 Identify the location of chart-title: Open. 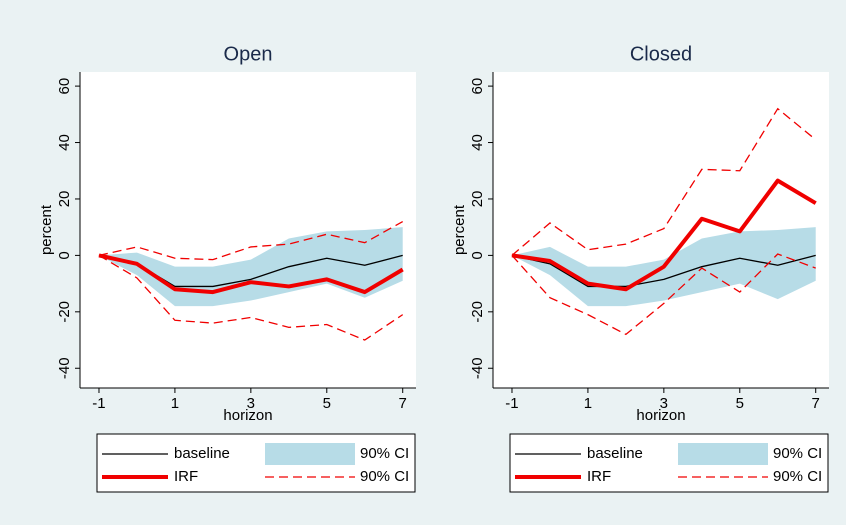
(248, 54).